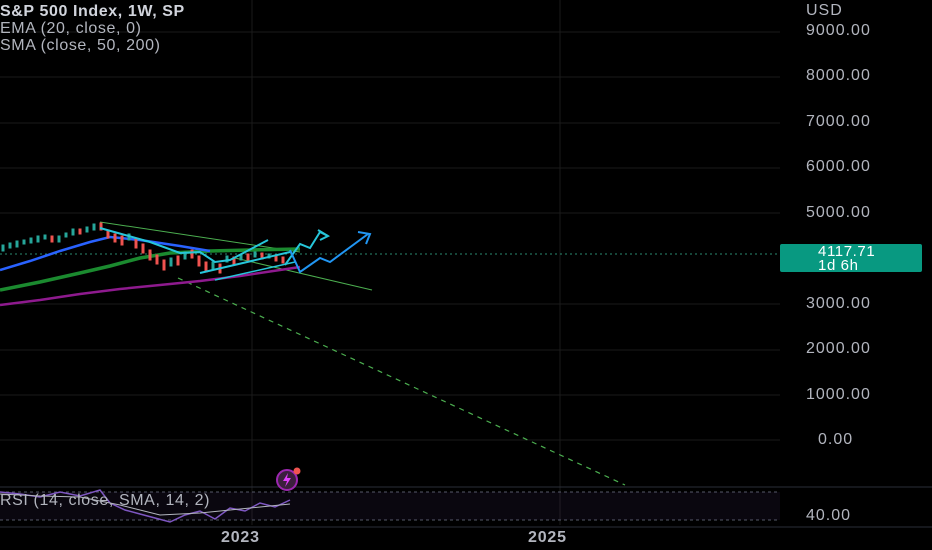  I want to click on sma-indicator-label: SMA (close, 50, 200), so click(80, 45).